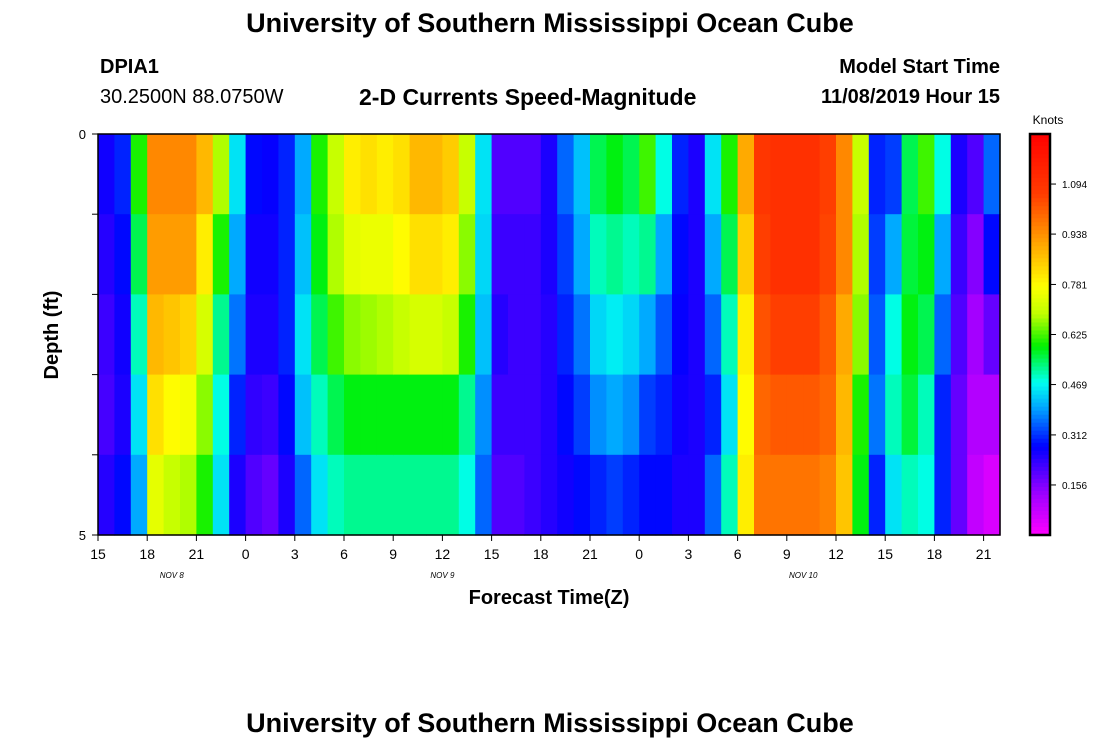 Image resolution: width=1100 pixels, height=750 pixels. I want to click on date-label: NOV 8, so click(172, 575).